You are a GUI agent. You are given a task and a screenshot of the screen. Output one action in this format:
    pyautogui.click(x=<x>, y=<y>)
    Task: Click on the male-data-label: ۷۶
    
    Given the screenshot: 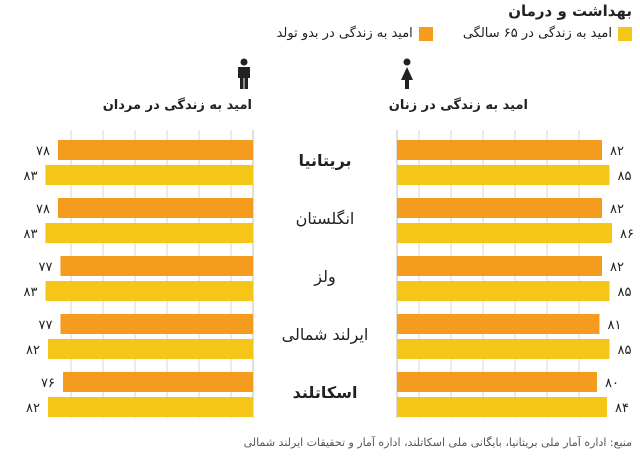 What is the action you would take?
    pyautogui.click(x=48, y=383)
    